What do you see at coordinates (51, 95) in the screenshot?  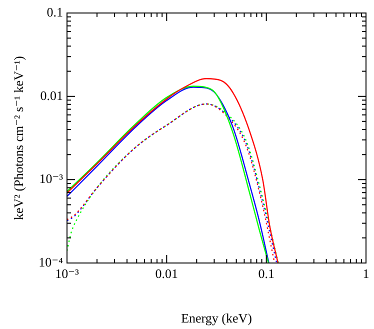 I see `y-tick-label: 0.01` at bounding box center [51, 95].